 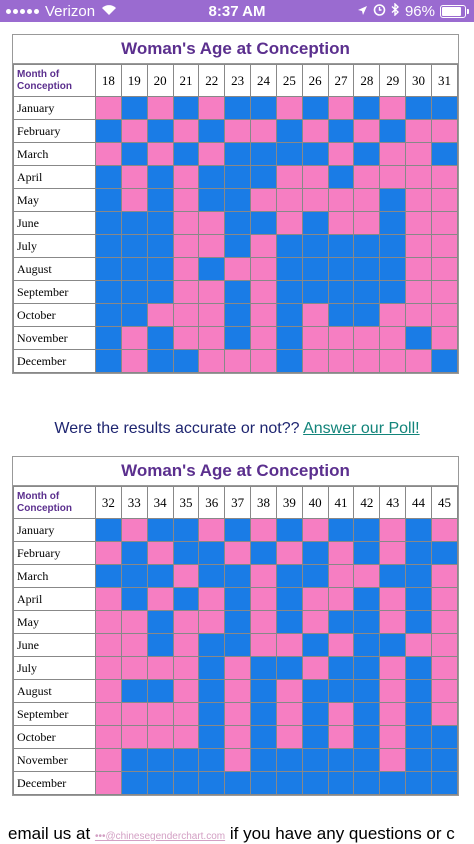 I want to click on table-row: October, so click(x=236, y=315).